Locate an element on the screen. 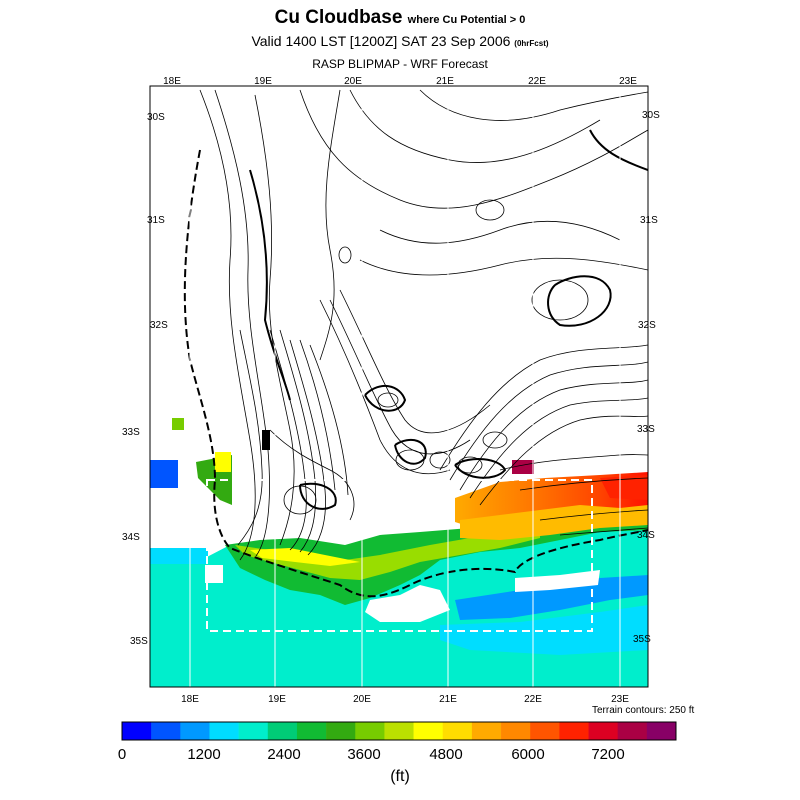  lon-labels-bottom: 18E 19E 20E 21E 22E 23E is located at coordinates (405, 699).